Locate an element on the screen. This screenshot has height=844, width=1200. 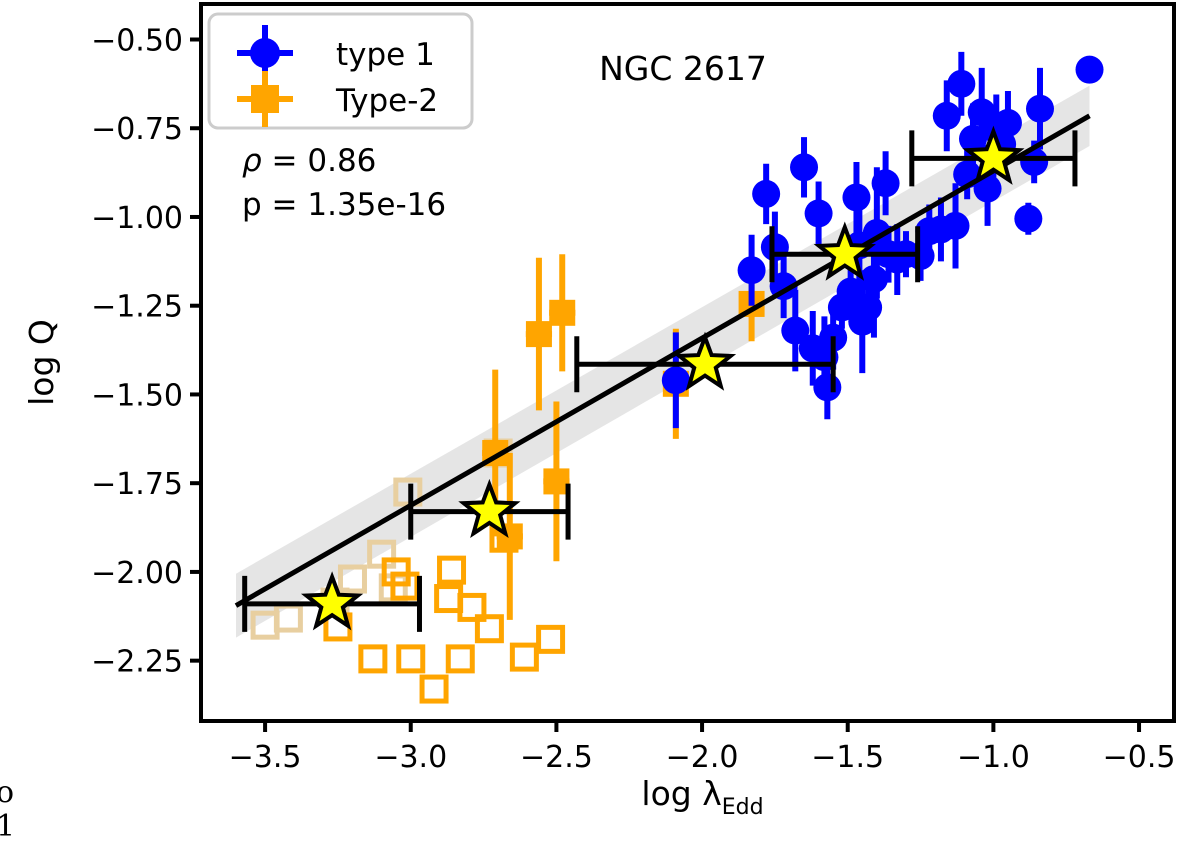
x-tick-label: −1.0 is located at coordinates (993, 757).